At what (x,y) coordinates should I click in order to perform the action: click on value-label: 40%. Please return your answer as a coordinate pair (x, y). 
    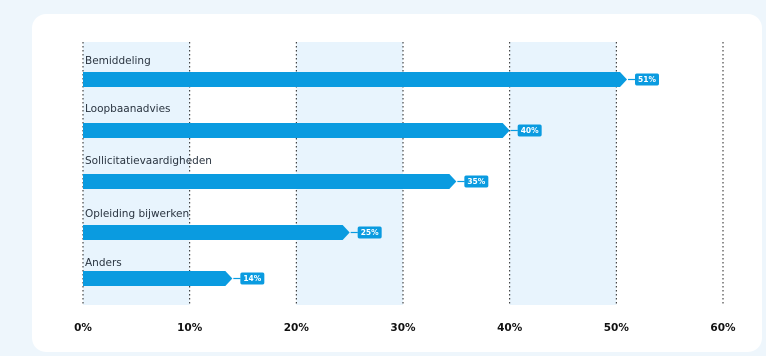
    Looking at the image, I should click on (530, 130).